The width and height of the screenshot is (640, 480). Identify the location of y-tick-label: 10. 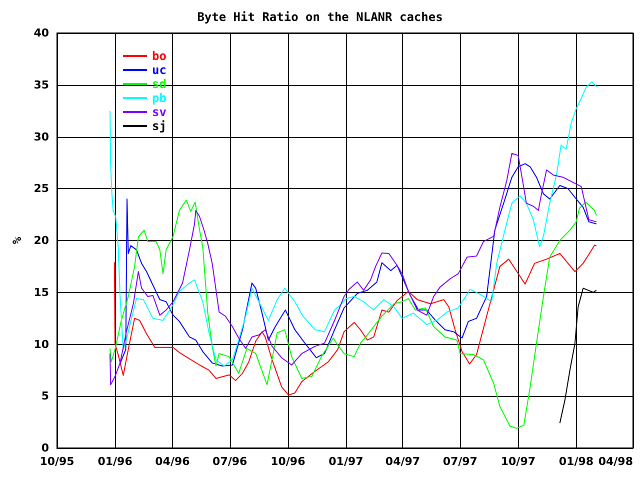
(42, 344).